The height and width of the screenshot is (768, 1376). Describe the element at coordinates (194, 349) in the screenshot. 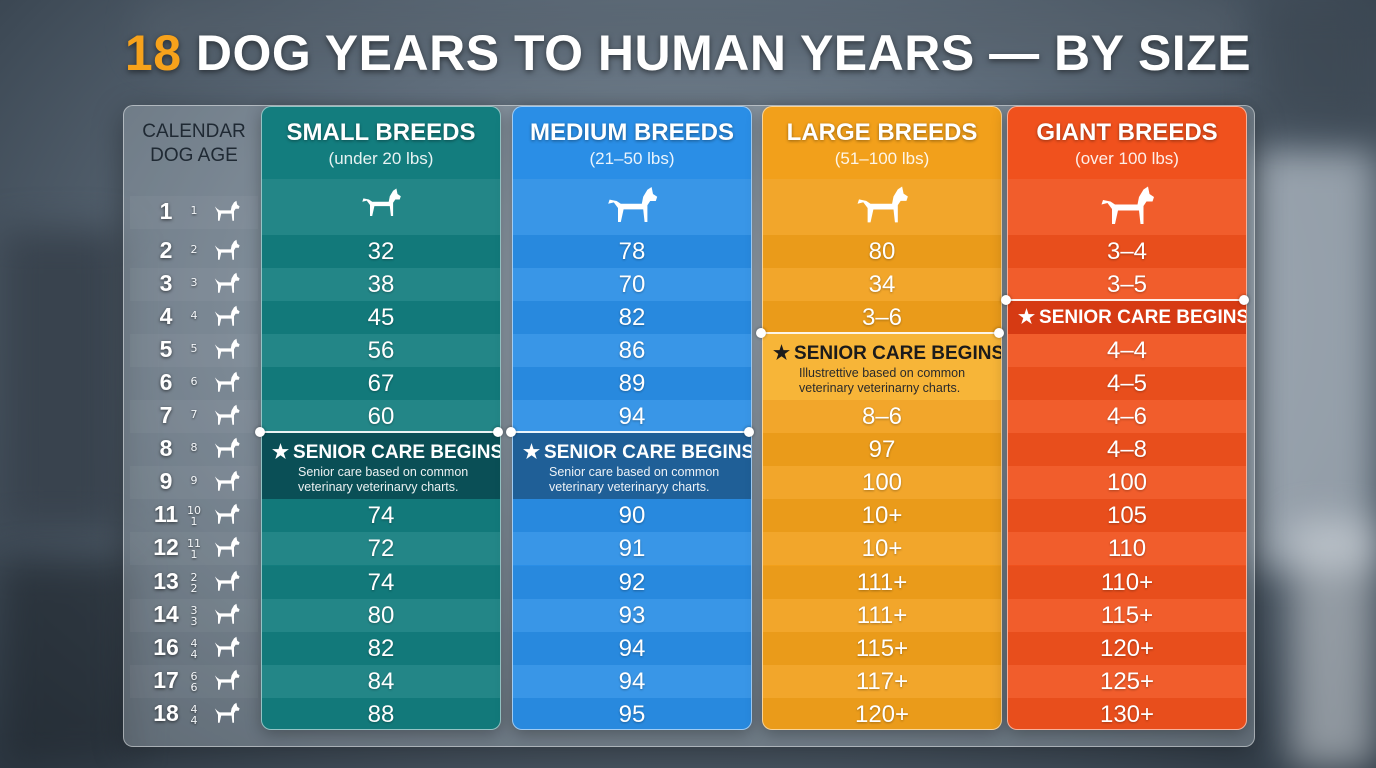

I see `age-small-label: 5` at that location.